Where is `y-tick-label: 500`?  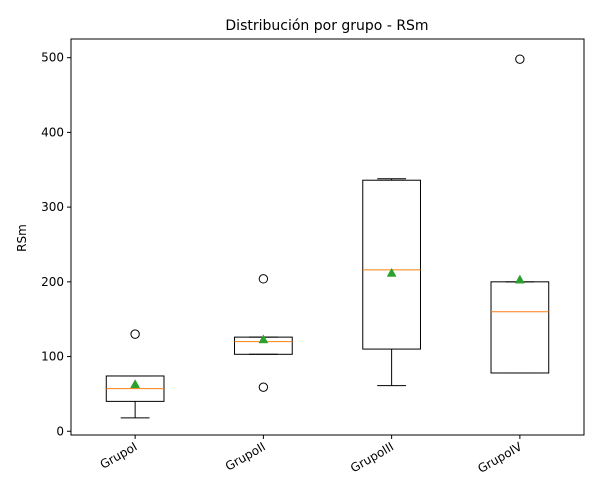 y-tick-label: 500 is located at coordinates (52, 58).